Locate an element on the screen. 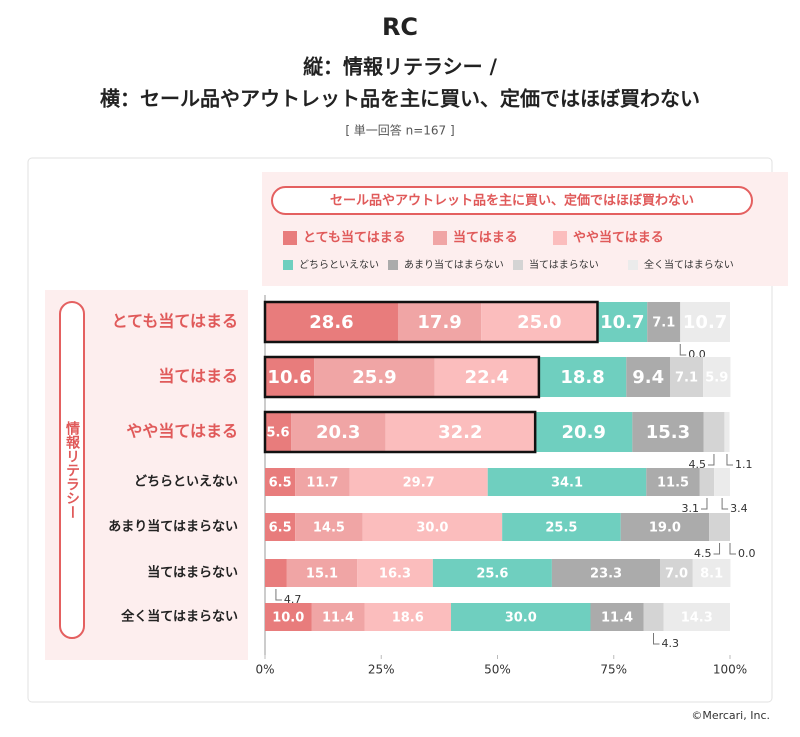  value-label: 23.3 is located at coordinates (606, 574).